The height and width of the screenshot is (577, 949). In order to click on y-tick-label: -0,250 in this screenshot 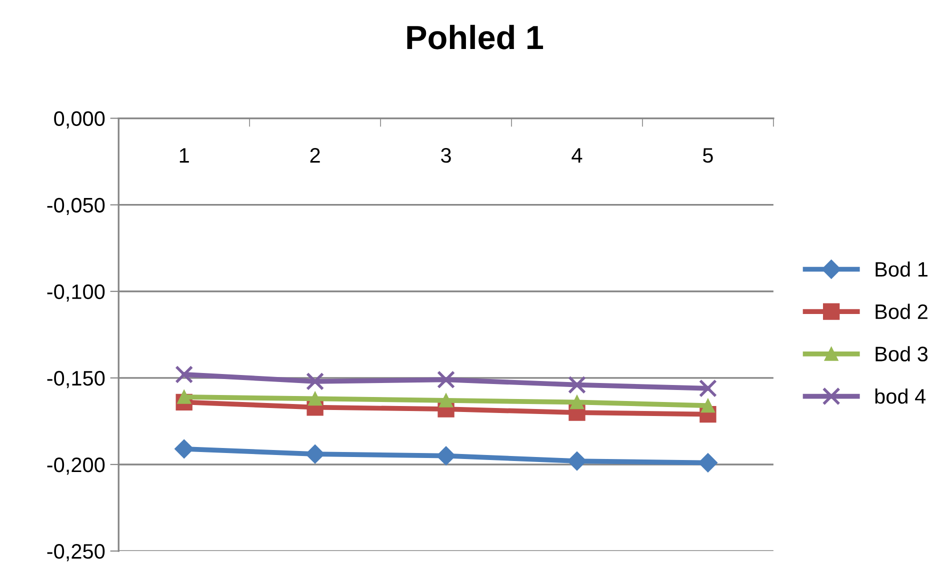, I will do `click(76, 553)`.